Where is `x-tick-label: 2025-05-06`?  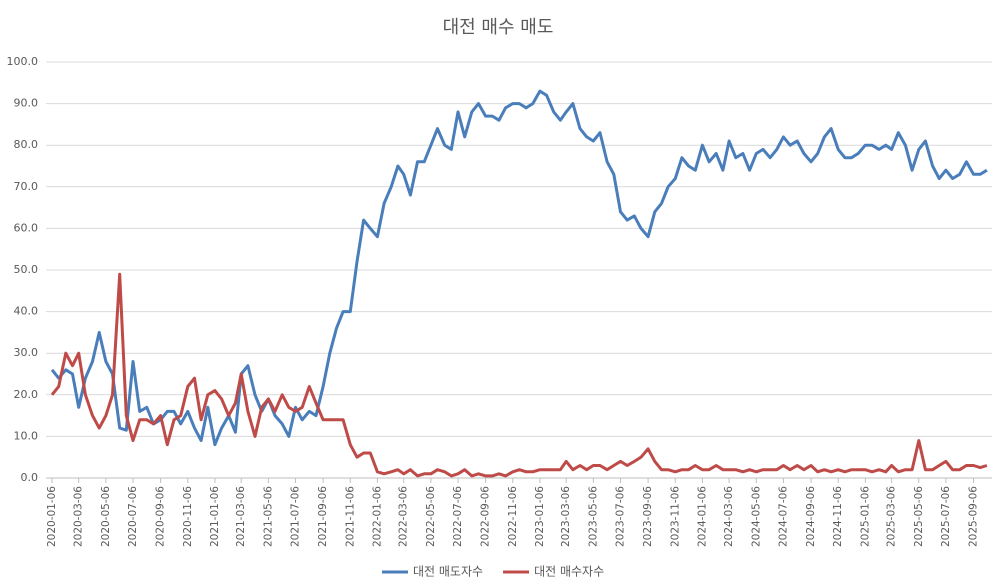 x-tick-label: 2025-05-06 is located at coordinates (919, 516).